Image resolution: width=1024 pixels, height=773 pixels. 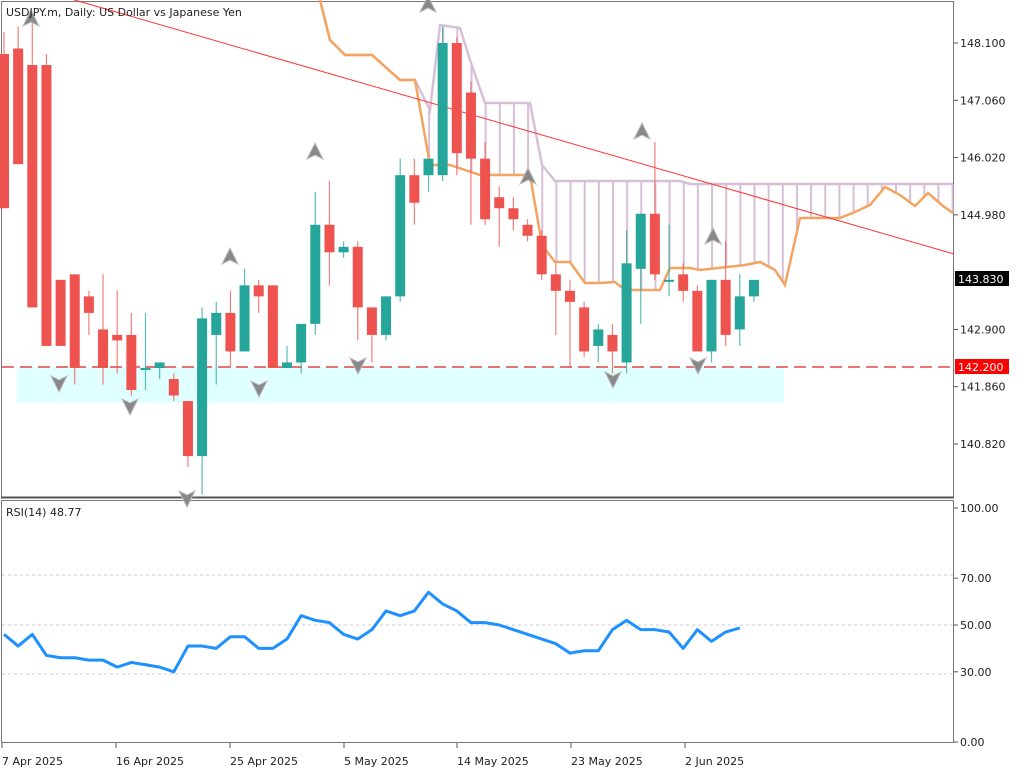 What do you see at coordinates (376, 761) in the screenshot?
I see `svg-text: 5 May 2025` at bounding box center [376, 761].